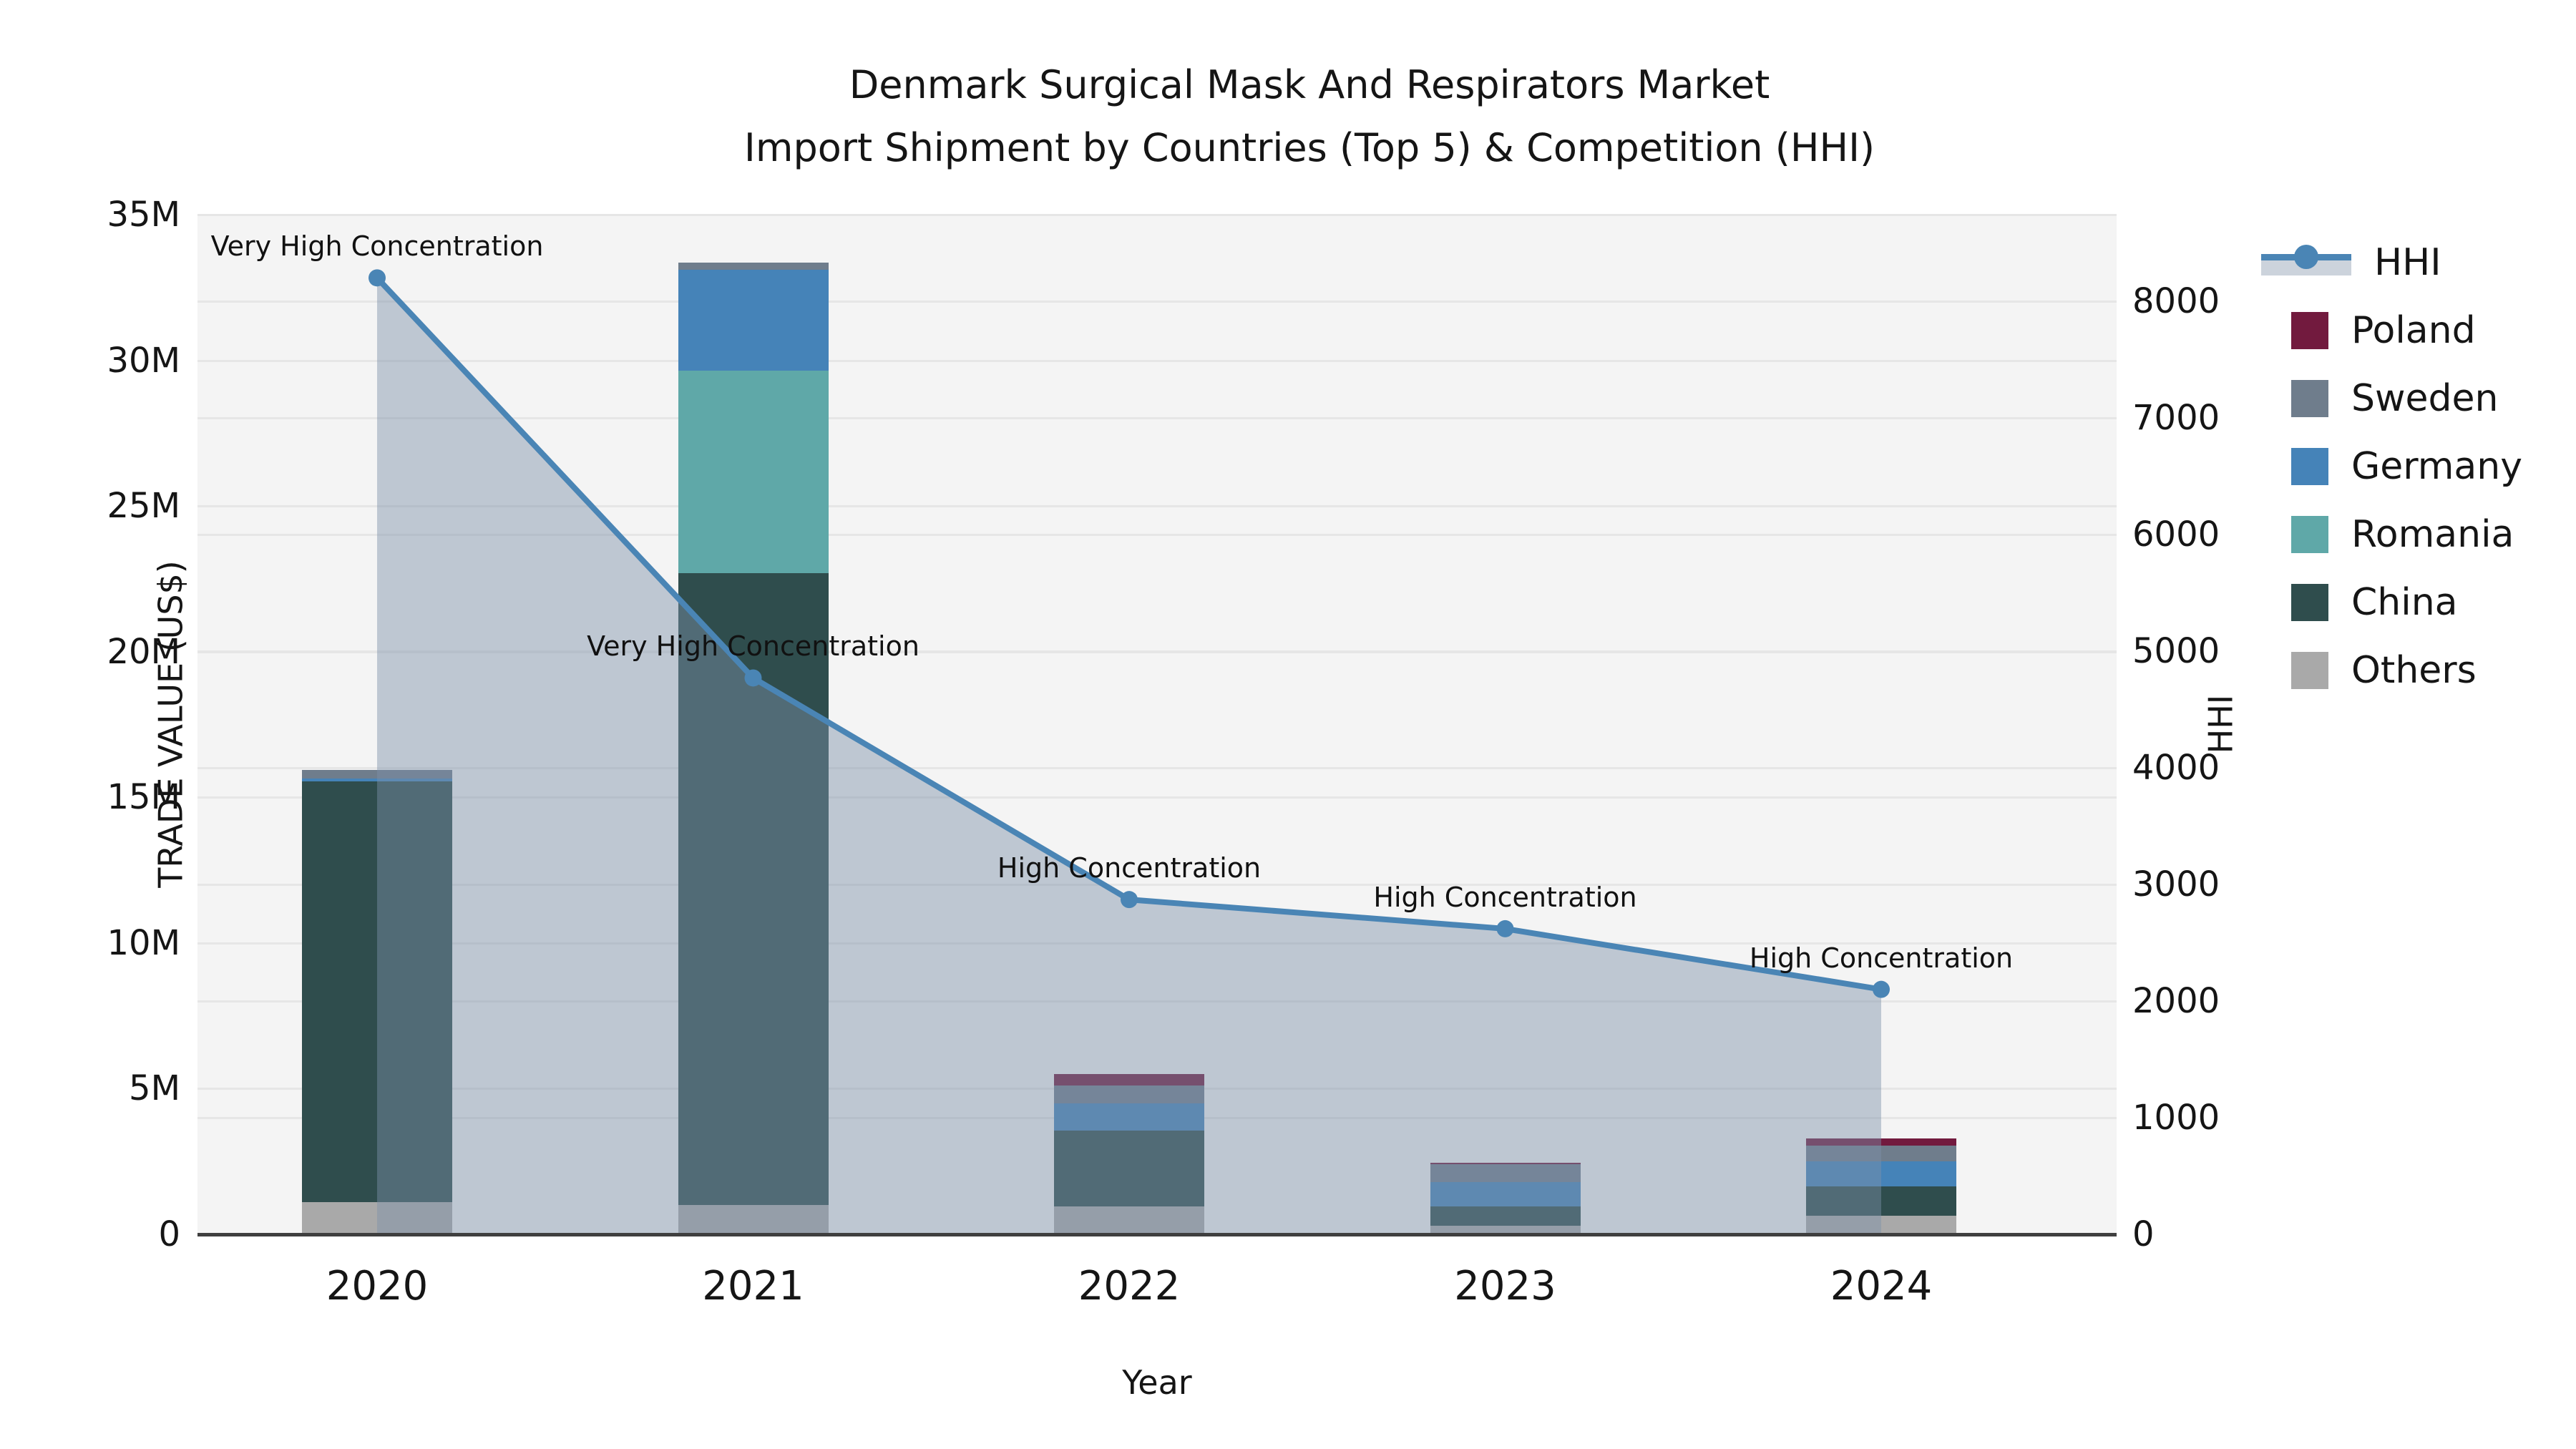 The height and width of the screenshot is (1449, 2576). I want to click on y-left-tick-0: 0, so click(169, 1234).